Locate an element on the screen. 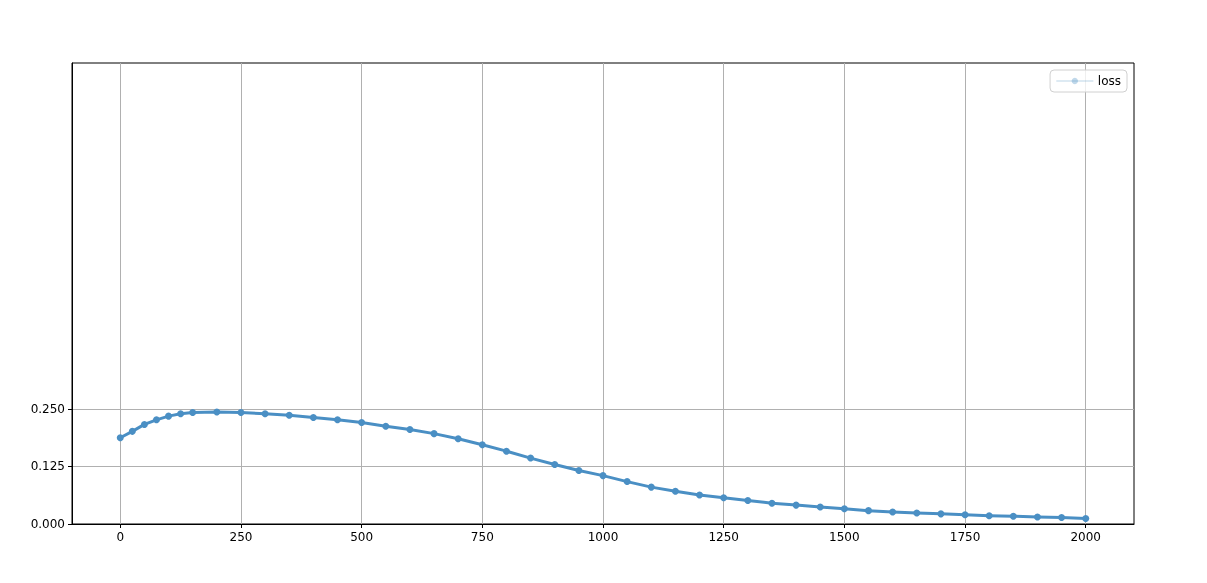 The image size is (1207, 583). x-tick-label: 500 is located at coordinates (362, 537).